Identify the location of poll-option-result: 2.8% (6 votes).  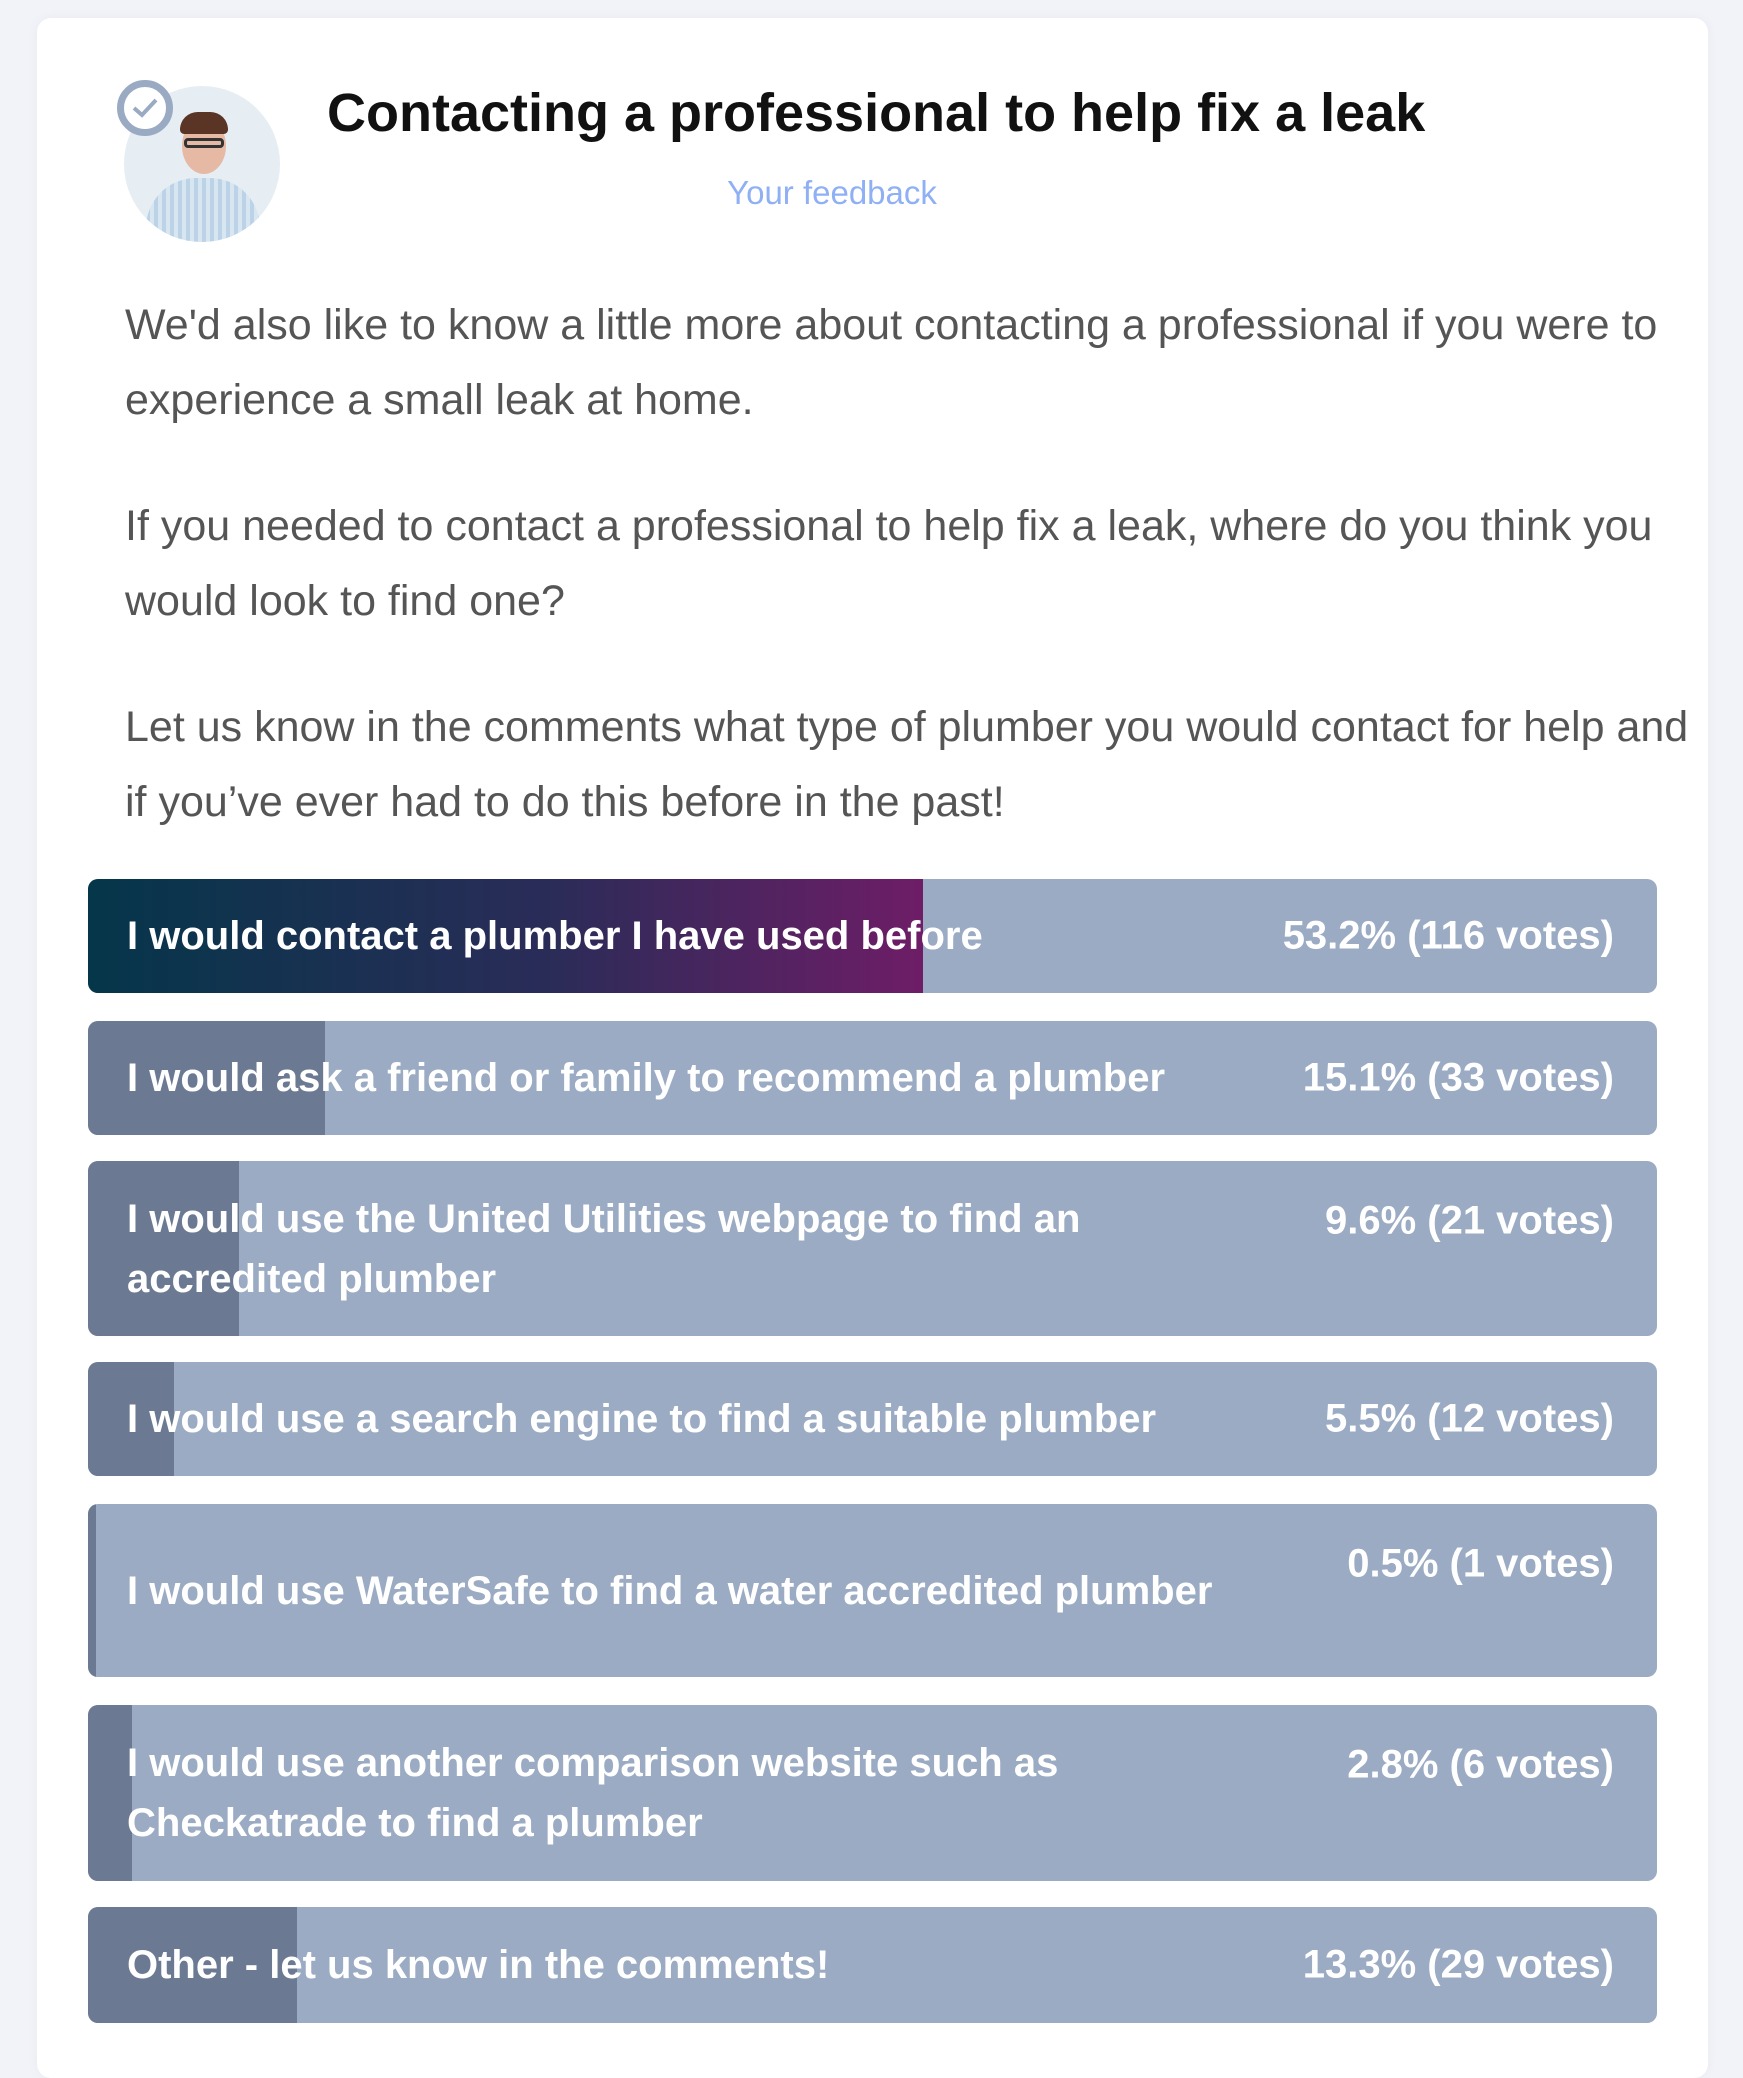
(1480, 1764).